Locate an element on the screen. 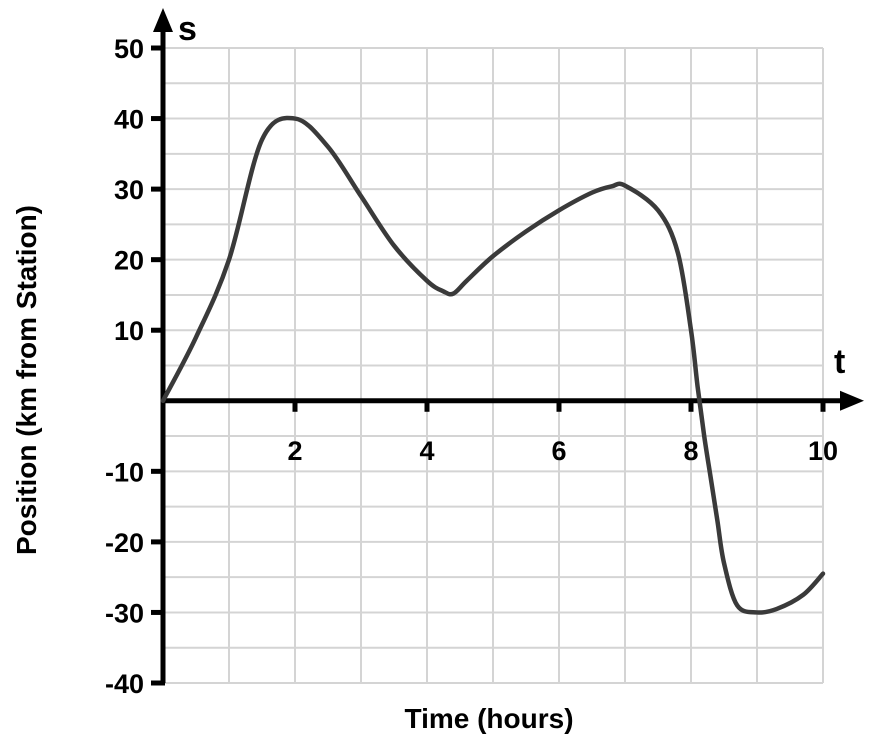 The image size is (872, 746). y-tick-label: 10 is located at coordinates (129, 331).